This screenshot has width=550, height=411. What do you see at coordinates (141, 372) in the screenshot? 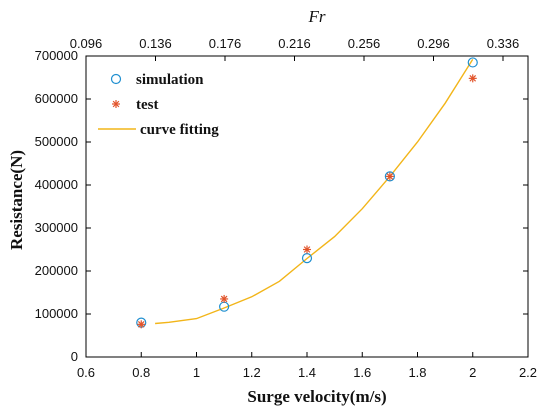
I see `x-tick-label: 0.8` at bounding box center [141, 372].